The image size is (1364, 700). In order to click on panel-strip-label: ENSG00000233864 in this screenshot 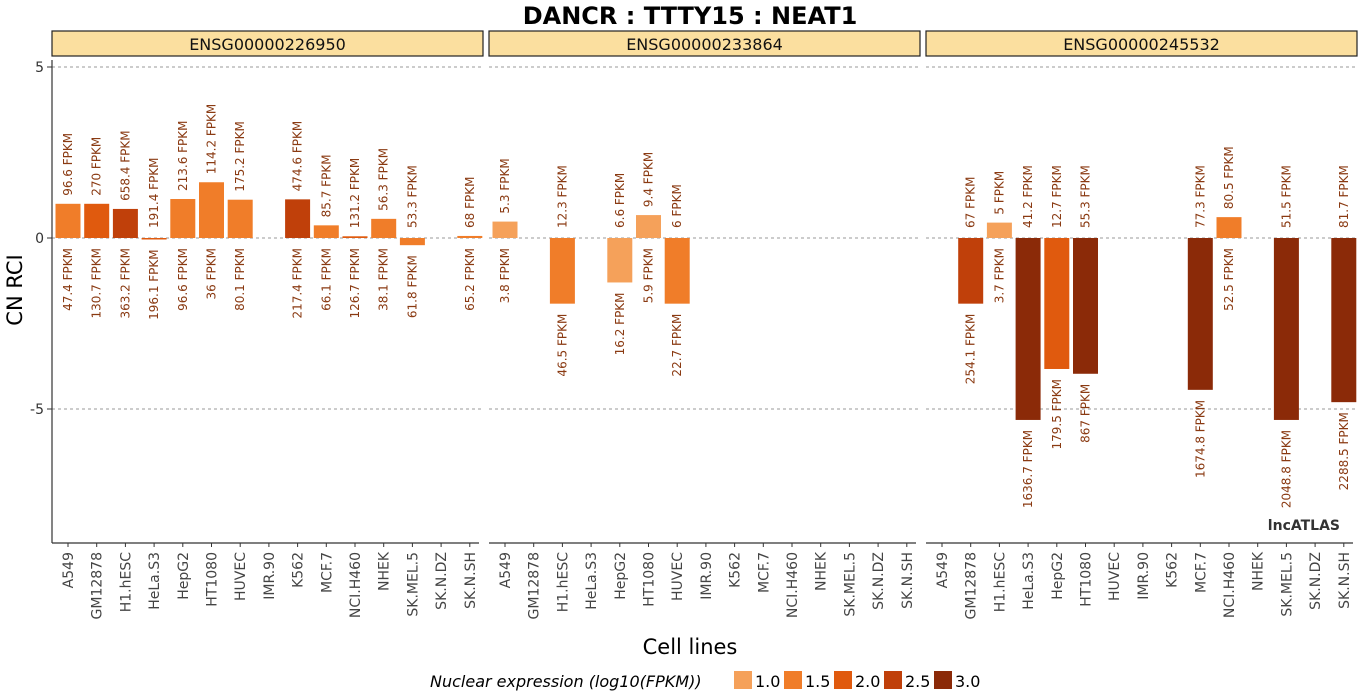, I will do `click(704, 44)`.